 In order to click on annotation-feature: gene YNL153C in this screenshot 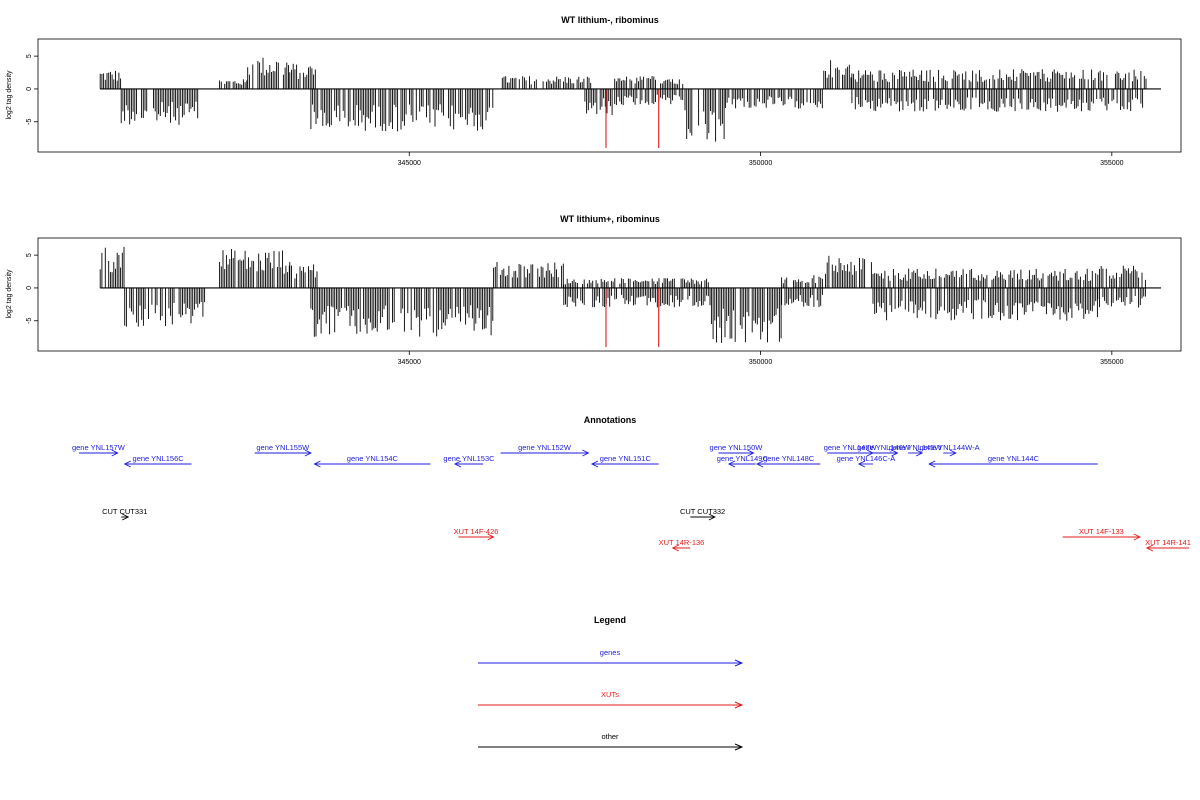, I will do `click(469, 461)`.